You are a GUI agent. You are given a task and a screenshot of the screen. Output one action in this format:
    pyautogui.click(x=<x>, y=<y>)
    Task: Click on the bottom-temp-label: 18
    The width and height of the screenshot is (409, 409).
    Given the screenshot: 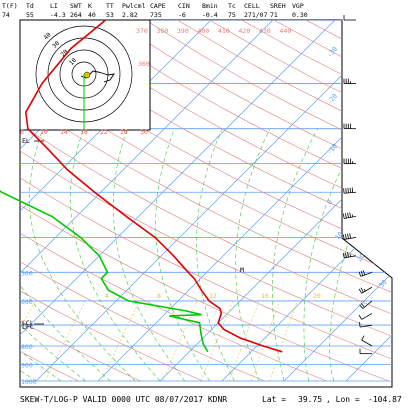 What is the action you would take?
    pyautogui.click(x=84, y=132)
    